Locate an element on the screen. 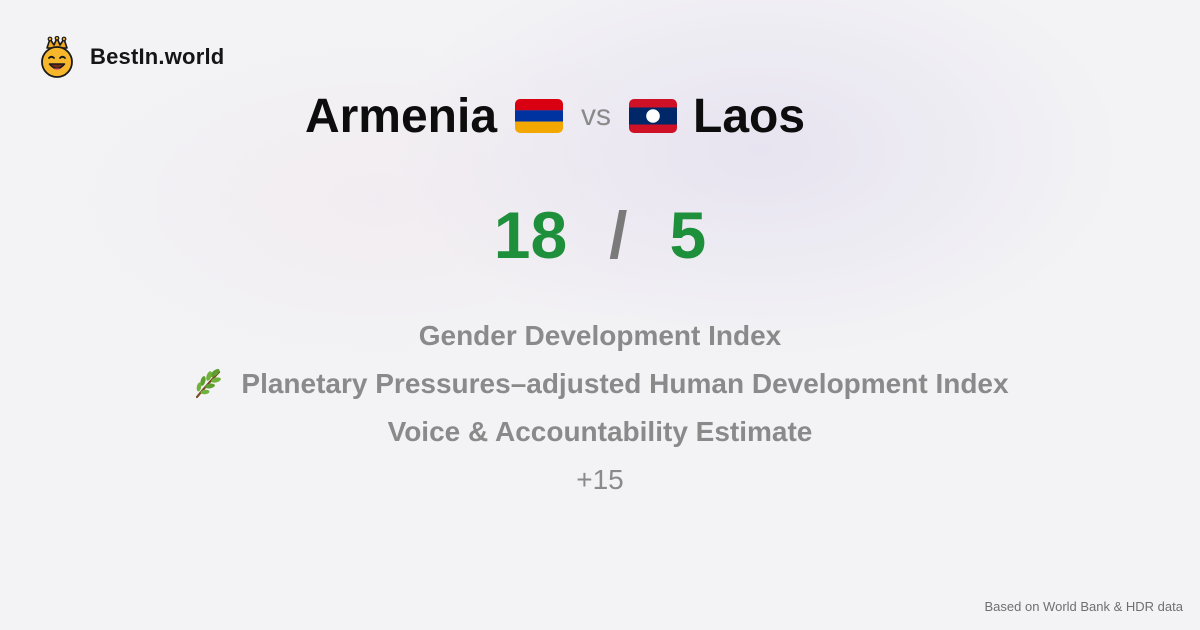 Image resolution: width=1200 pixels, height=630 pixels. more-metrics-label: +15 is located at coordinates (600, 479).